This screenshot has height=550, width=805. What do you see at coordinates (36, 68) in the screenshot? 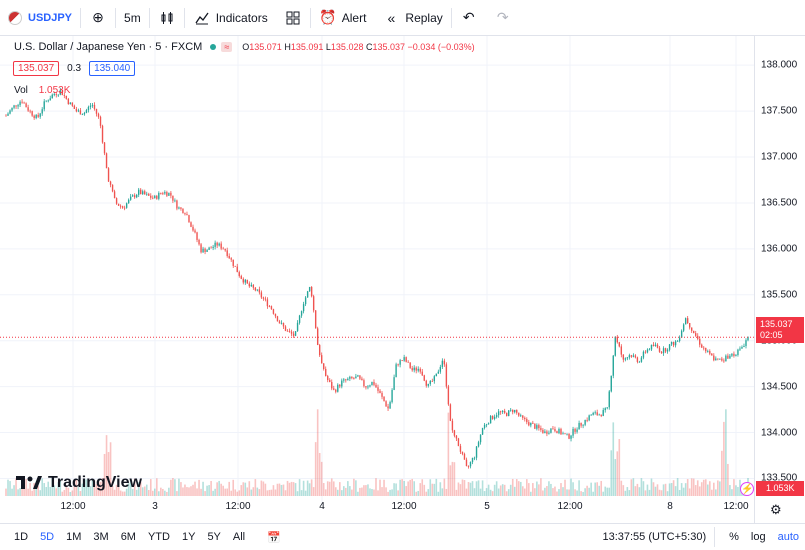
I see `sell-button: 135.037` at bounding box center [36, 68].